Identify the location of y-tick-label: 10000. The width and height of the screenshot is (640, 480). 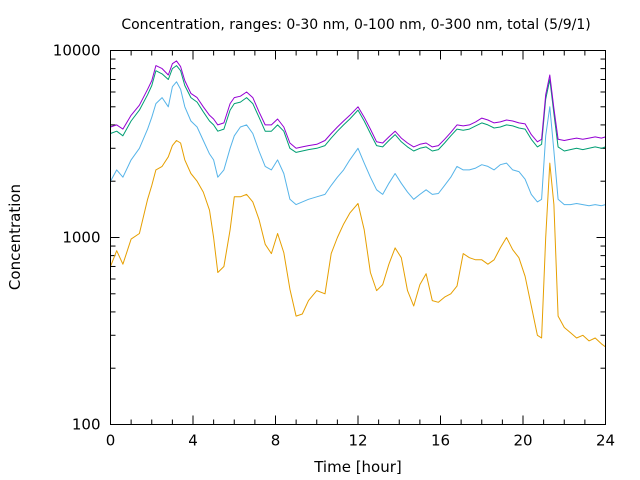
(77, 51).